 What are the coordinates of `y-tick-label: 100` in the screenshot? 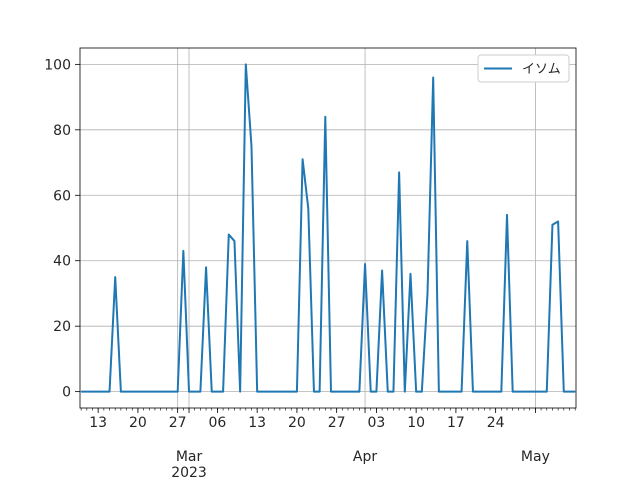 It's located at (57, 65).